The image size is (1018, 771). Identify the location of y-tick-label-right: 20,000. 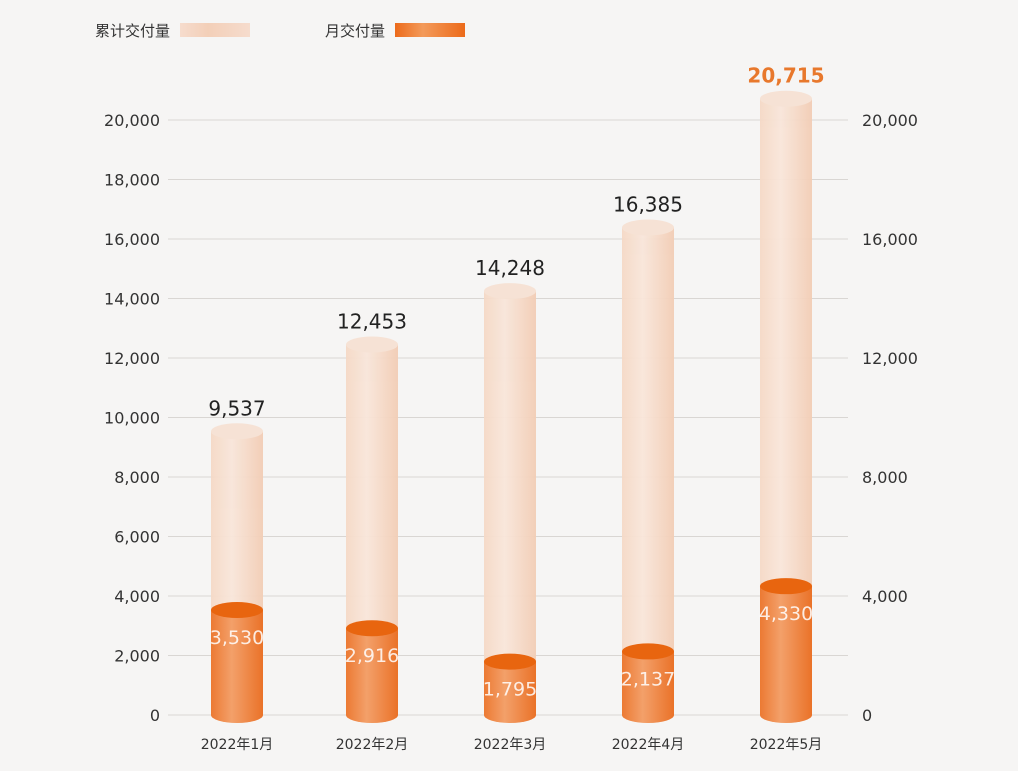
(890, 120).